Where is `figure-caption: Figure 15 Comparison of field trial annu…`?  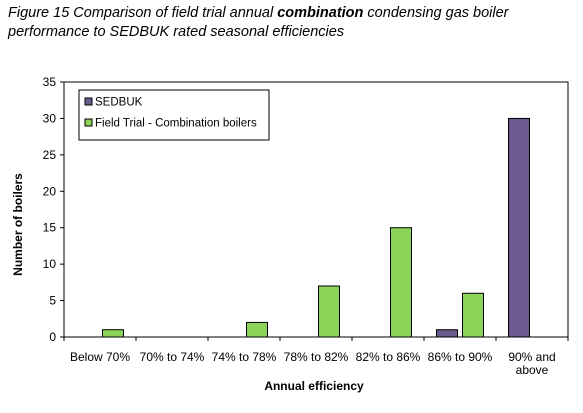
figure-caption: Figure 15 Comparison of field trial annu… is located at coordinates (293, 23).